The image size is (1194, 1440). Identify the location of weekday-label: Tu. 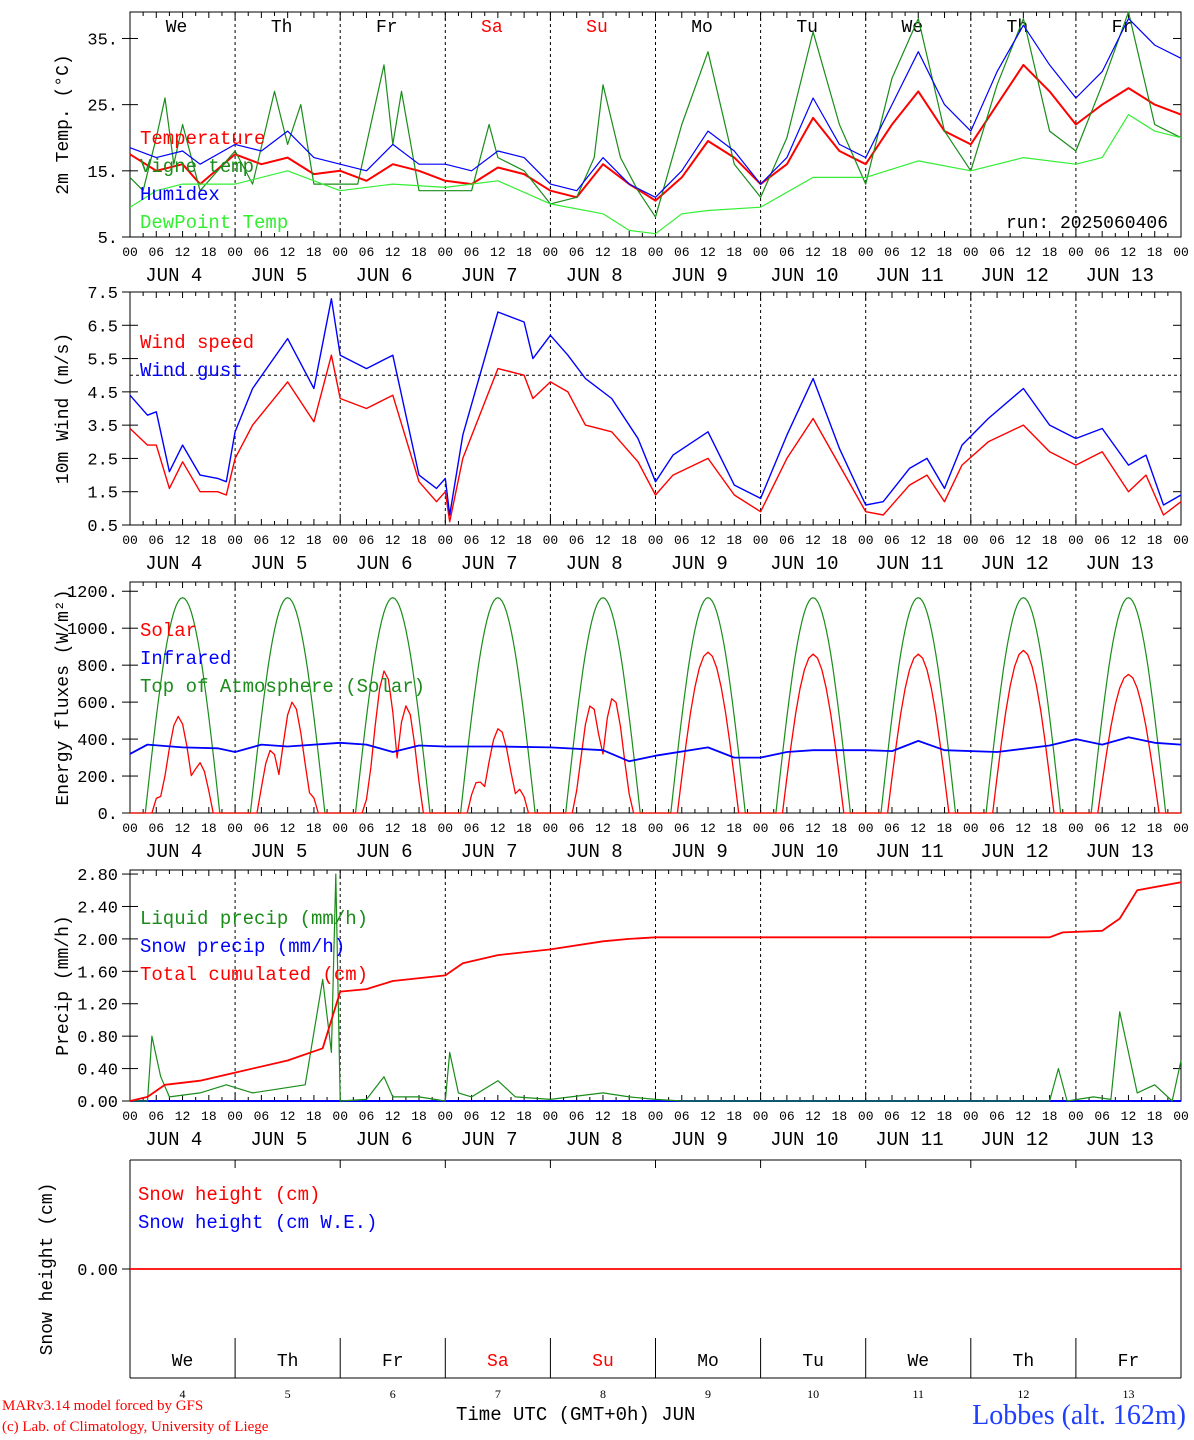
(807, 28).